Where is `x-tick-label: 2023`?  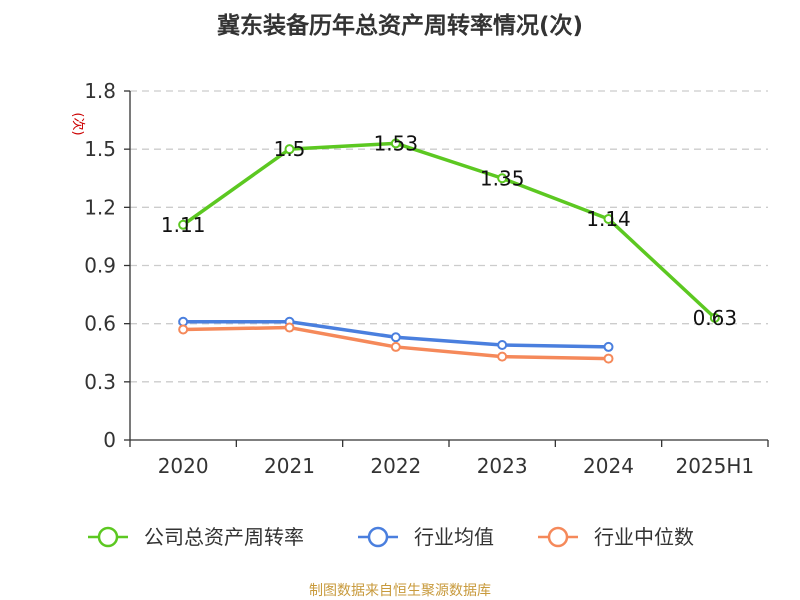 x-tick-label: 2023 is located at coordinates (502, 466).